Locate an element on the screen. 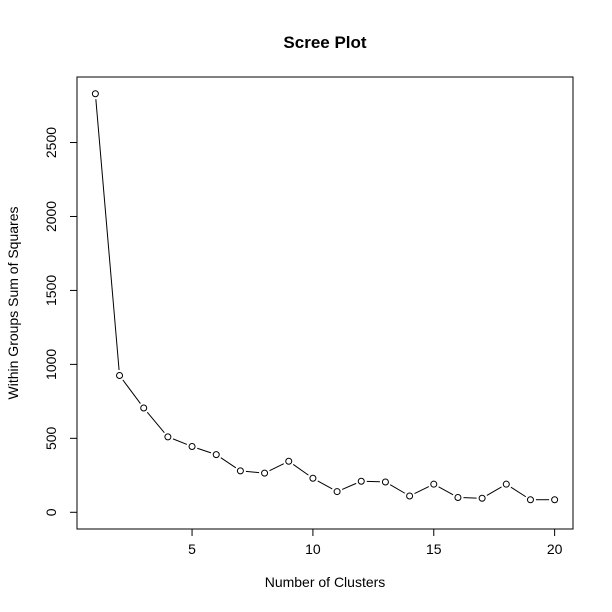  y-tick-label: 2500 is located at coordinates (51, 142).